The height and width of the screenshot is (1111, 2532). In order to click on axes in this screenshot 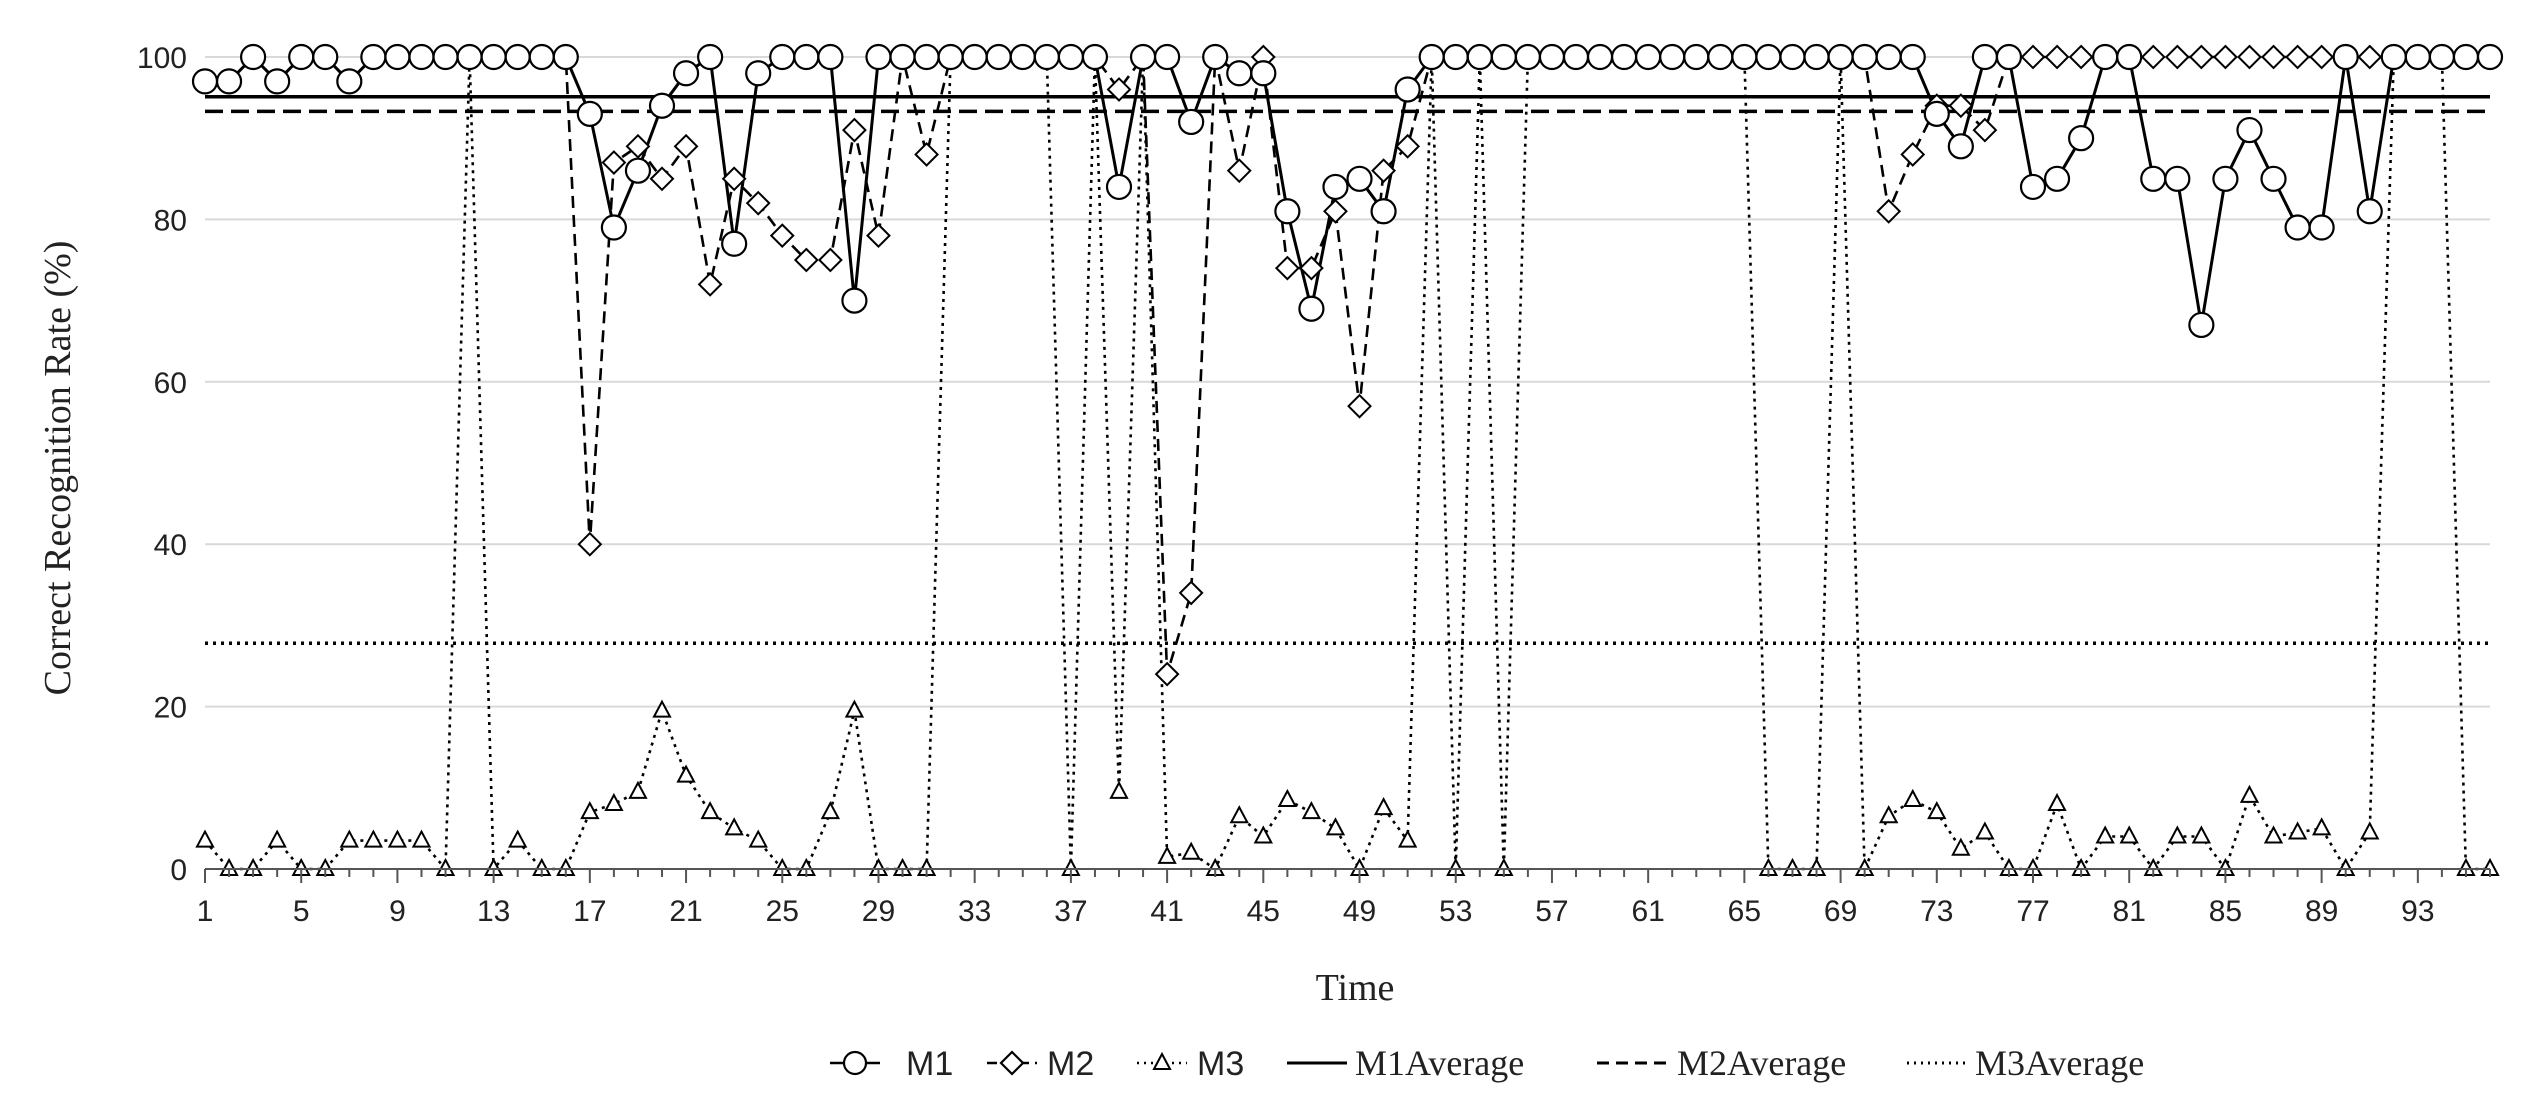, I will do `click(1347, 875)`.